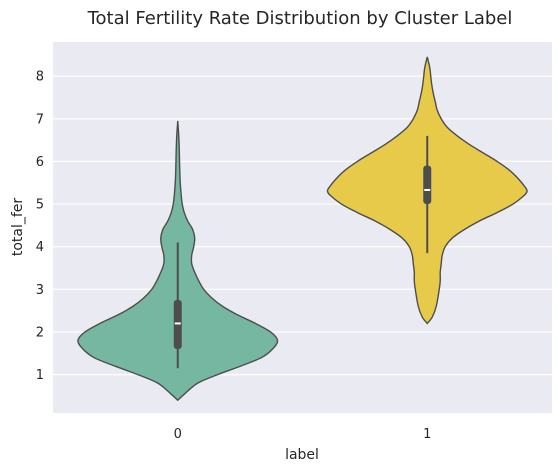 The image size is (558, 473). What do you see at coordinates (40, 205) in the screenshot?
I see `y-tick-label: 5` at bounding box center [40, 205].